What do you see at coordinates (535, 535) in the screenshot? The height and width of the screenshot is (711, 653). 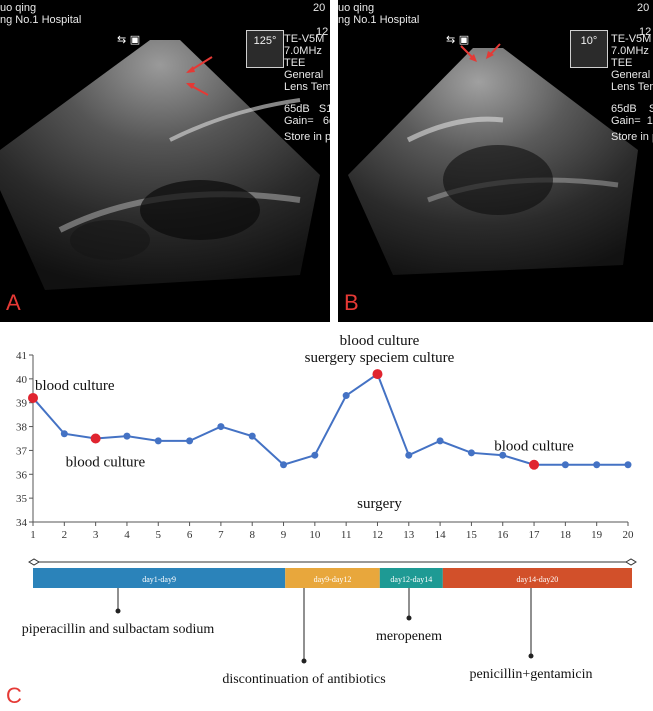 I see `x-tick-label: 17` at bounding box center [535, 535].